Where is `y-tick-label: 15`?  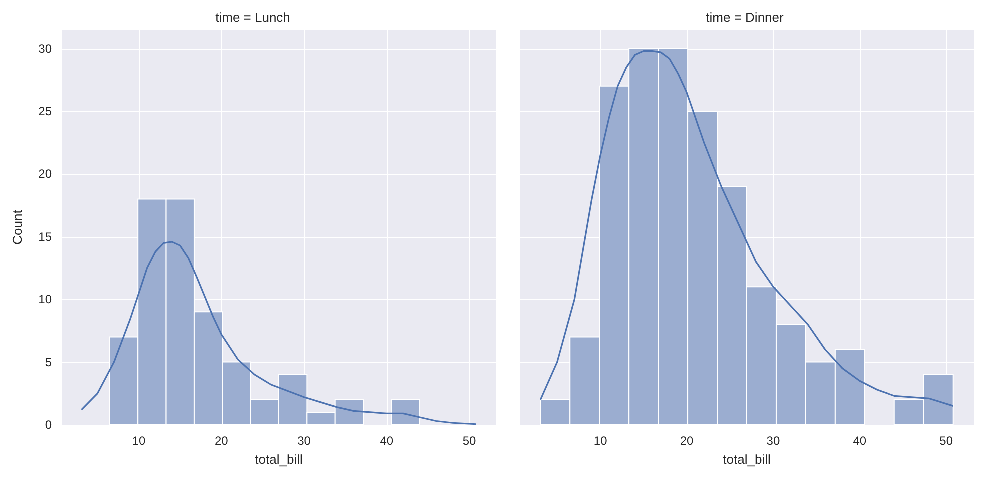
y-tick-label: 15 is located at coordinates (45, 237).